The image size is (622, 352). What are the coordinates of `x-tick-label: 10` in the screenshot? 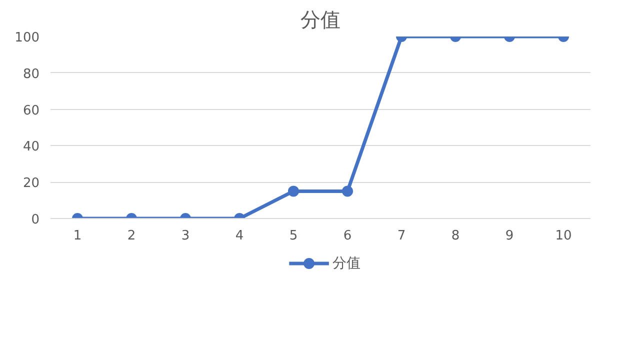 It's located at (563, 236).